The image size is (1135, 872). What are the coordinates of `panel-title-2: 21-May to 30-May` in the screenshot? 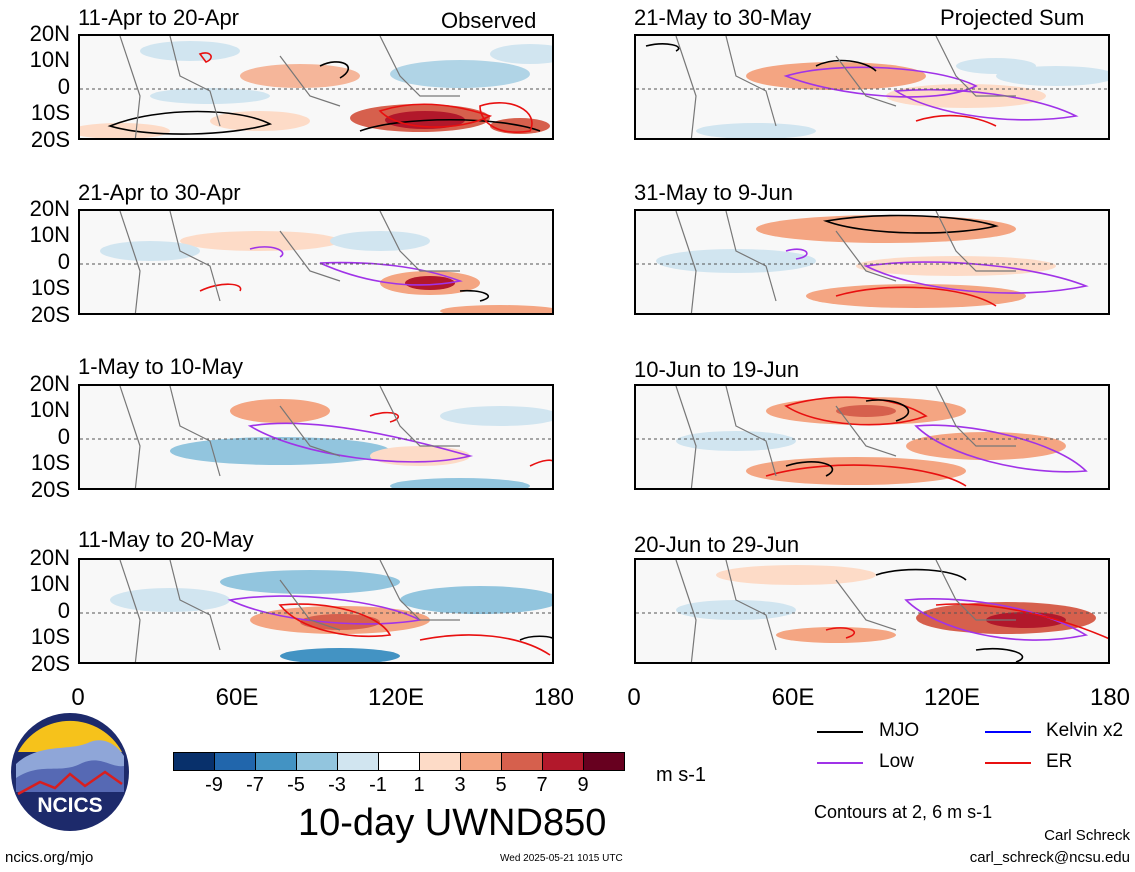 It's located at (723, 17).